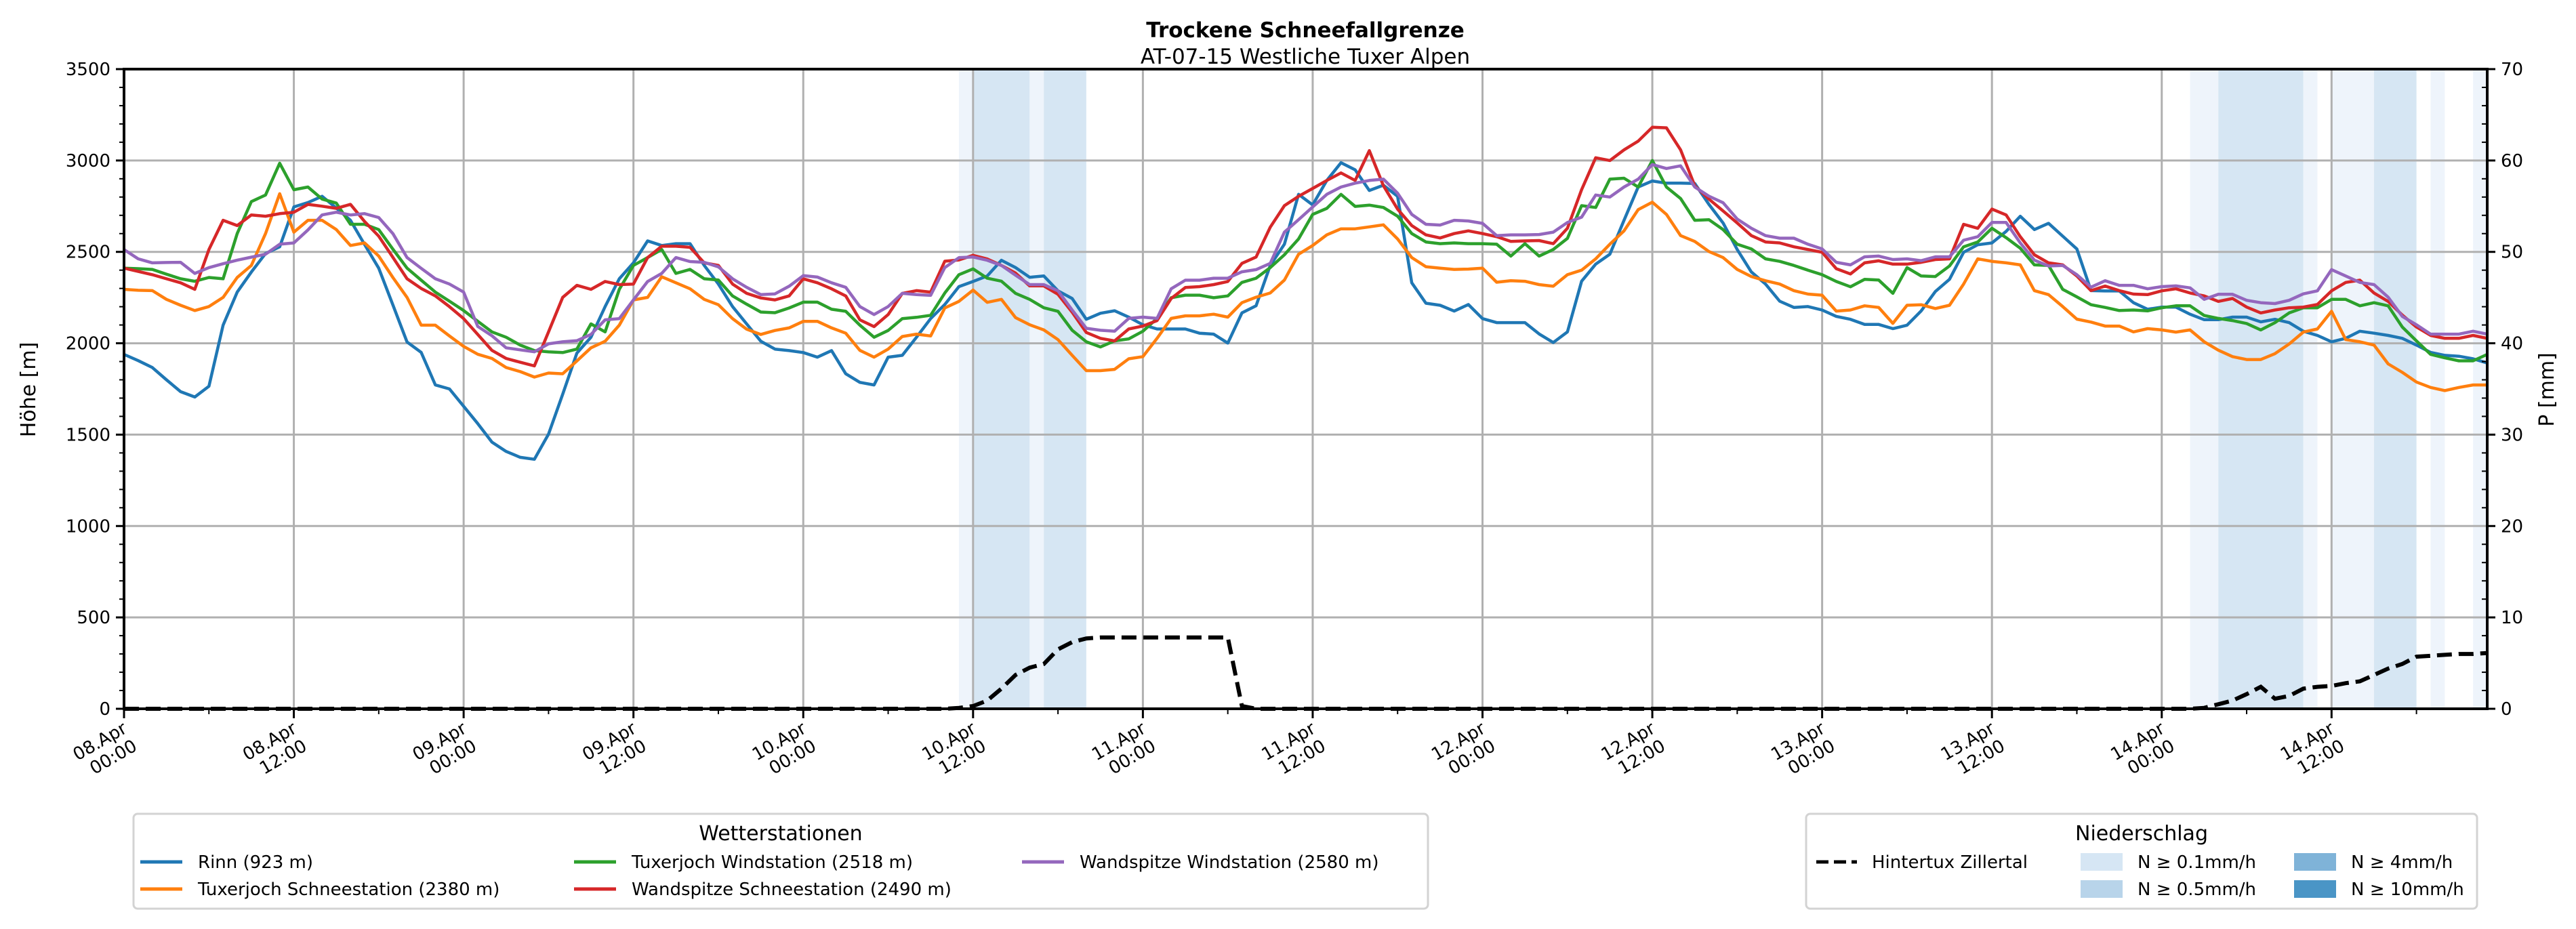 The image size is (2576, 929). Describe the element at coordinates (94, 618) in the screenshot. I see `y-tick-label: 500` at that location.